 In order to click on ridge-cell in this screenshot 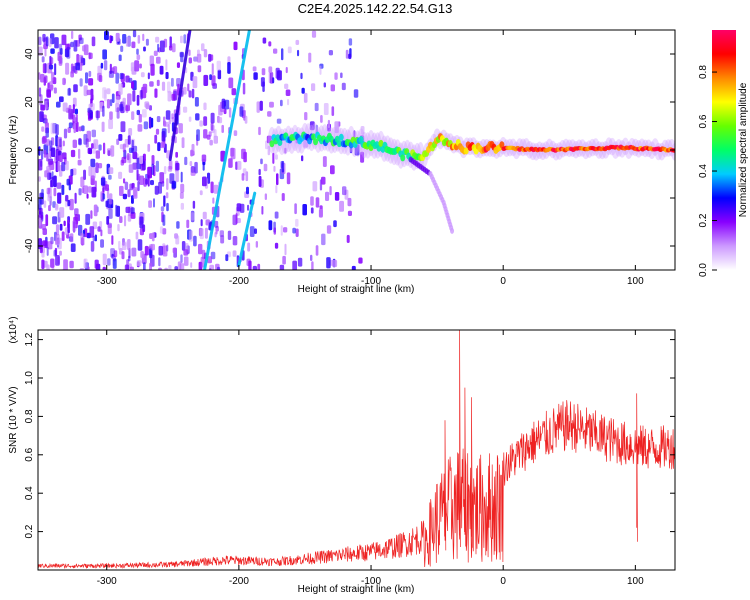, I will do `click(381, 143)`.